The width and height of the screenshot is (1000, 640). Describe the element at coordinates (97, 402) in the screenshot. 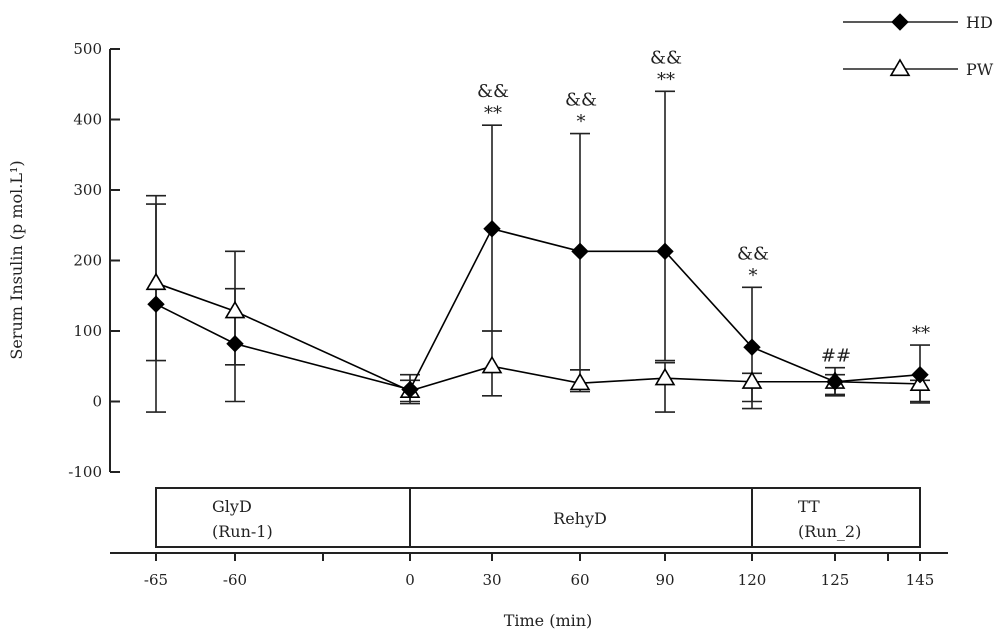

I see `y-tick-label: 0` at that location.